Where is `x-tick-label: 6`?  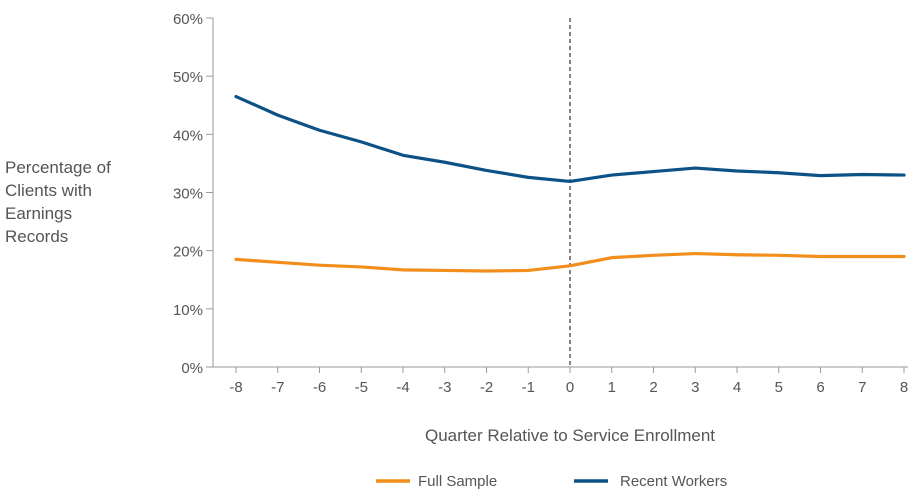
x-tick-label: 6 is located at coordinates (820, 387).